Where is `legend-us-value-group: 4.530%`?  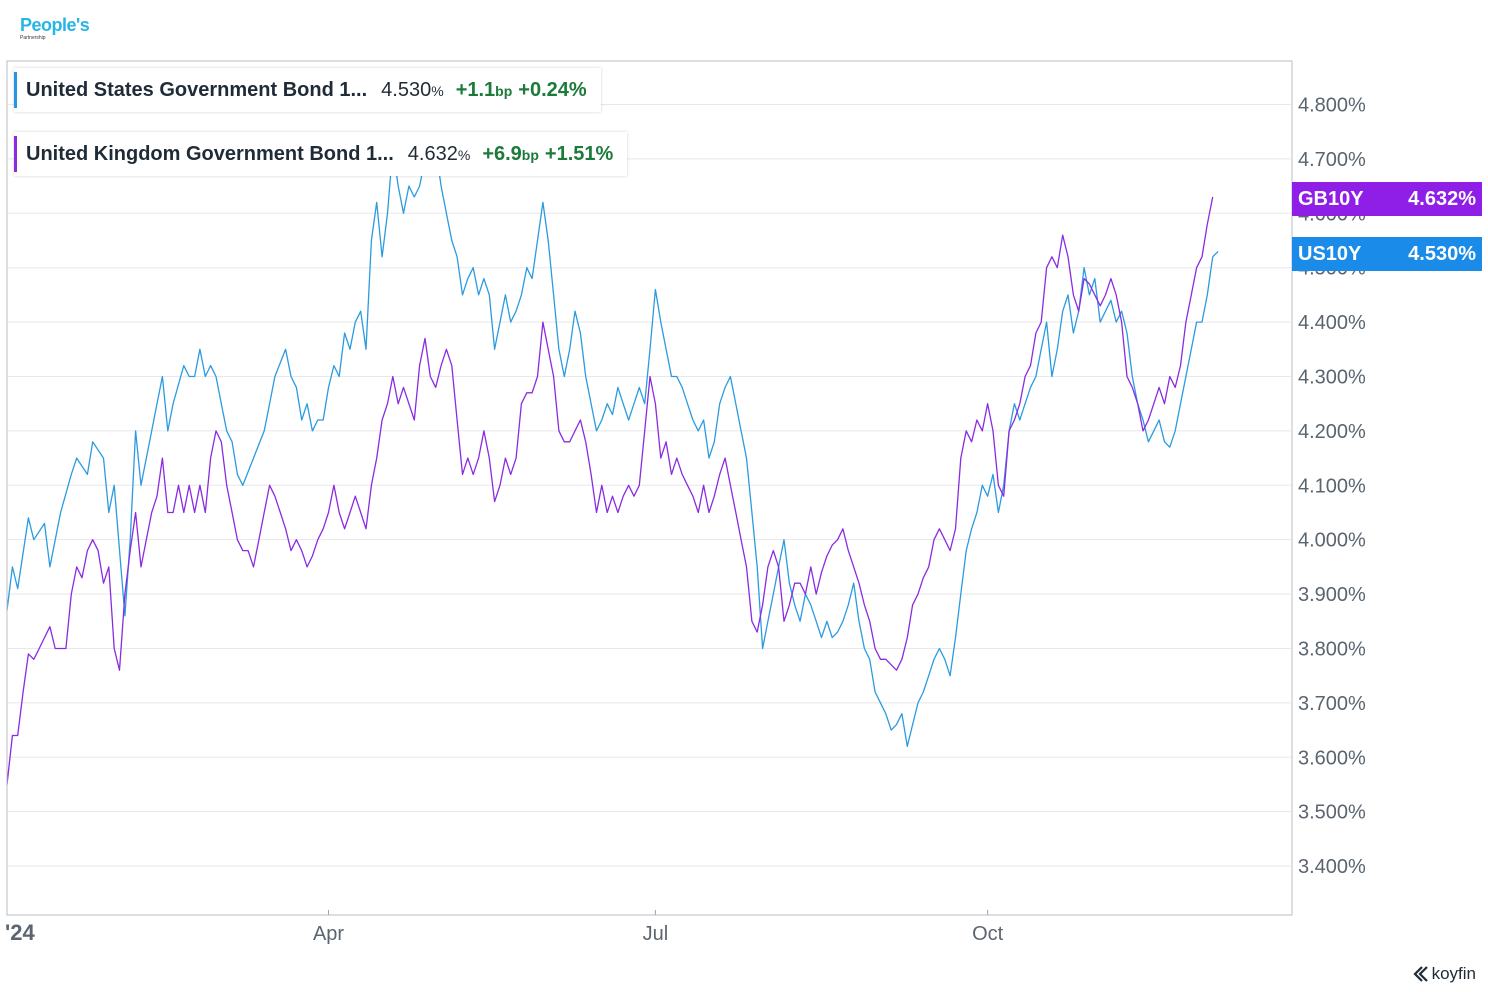
legend-us-value-group: 4.530% is located at coordinates (412, 90).